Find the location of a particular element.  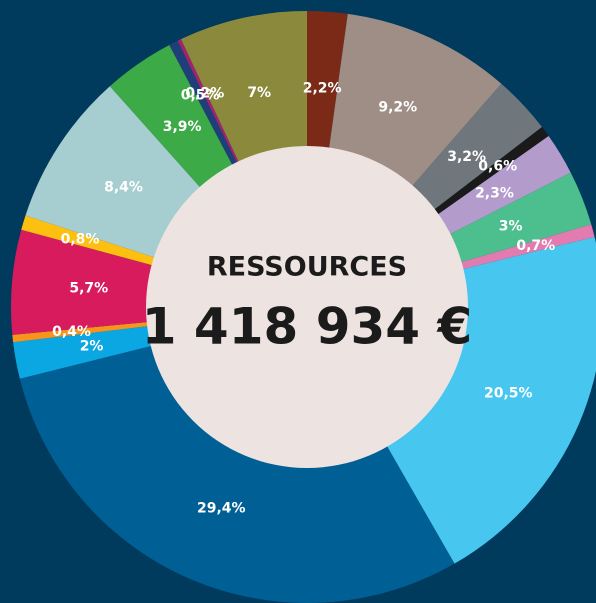

slice-label: 5,7% is located at coordinates (88, 288).